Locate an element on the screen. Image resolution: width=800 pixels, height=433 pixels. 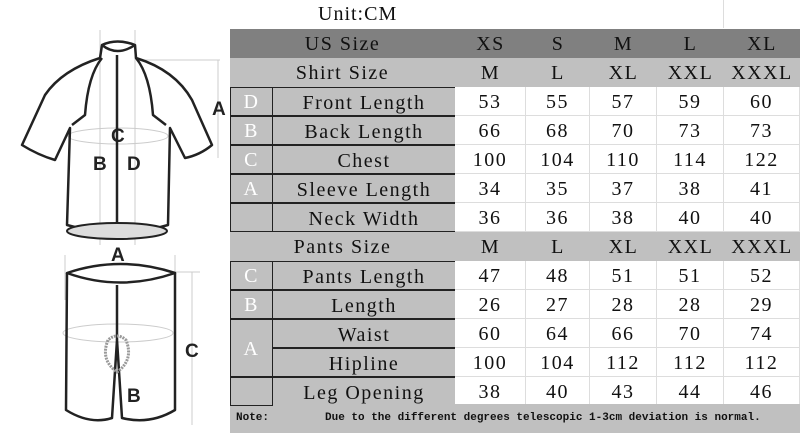
label-back: B is located at coordinates (100, 164).